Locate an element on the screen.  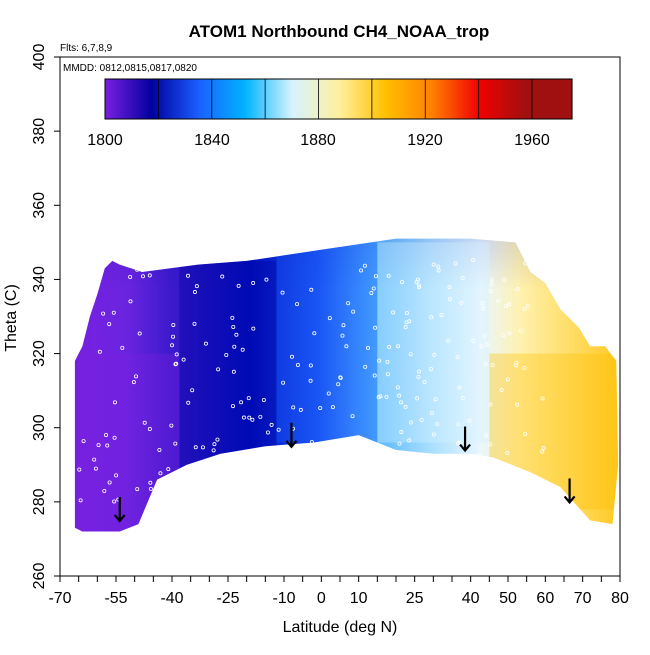
x-tick-label: 70 is located at coordinates (583, 598).